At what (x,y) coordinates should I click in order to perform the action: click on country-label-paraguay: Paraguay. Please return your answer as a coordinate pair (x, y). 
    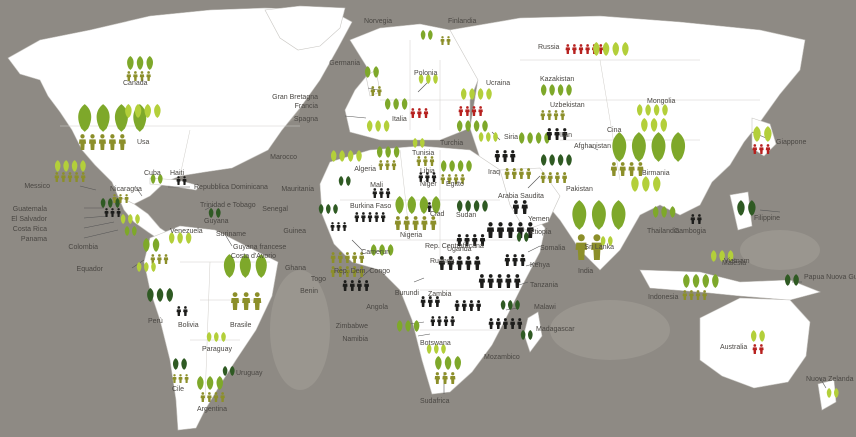
    Looking at the image, I should click on (217, 349).